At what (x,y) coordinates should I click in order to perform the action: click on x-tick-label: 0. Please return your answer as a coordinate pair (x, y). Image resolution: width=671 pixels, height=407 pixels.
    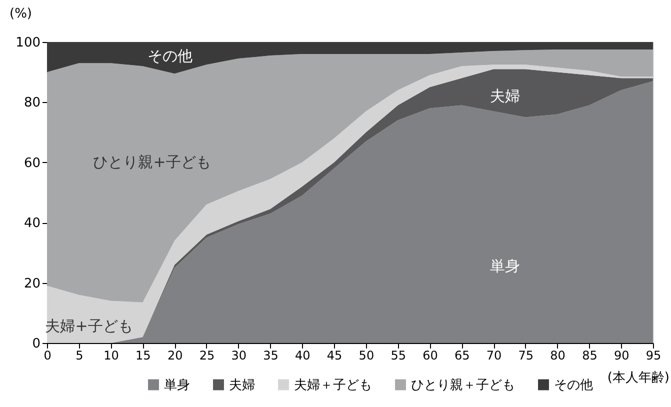
    Looking at the image, I should click on (48, 355).